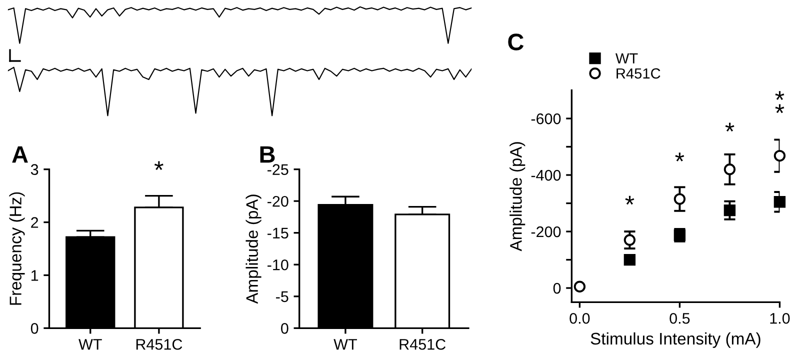  I want to click on y-tick-label: -400, so click(546, 175).